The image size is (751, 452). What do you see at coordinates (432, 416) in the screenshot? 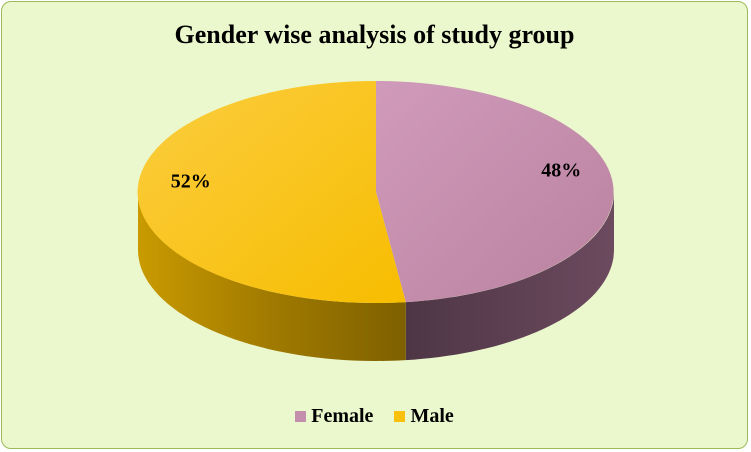
I see `legend-label-male: Male` at bounding box center [432, 416].